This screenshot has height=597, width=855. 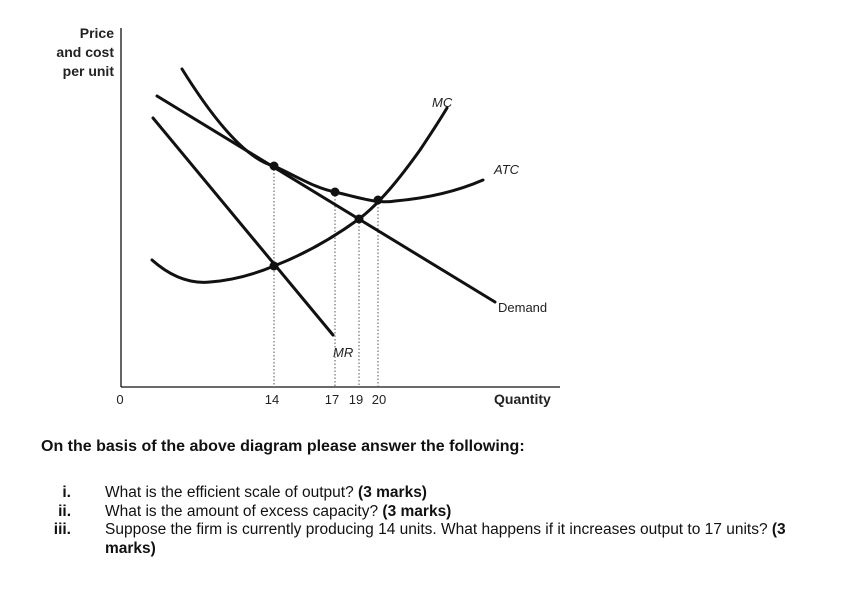 I want to click on mr-label: MR, so click(x=343, y=352).